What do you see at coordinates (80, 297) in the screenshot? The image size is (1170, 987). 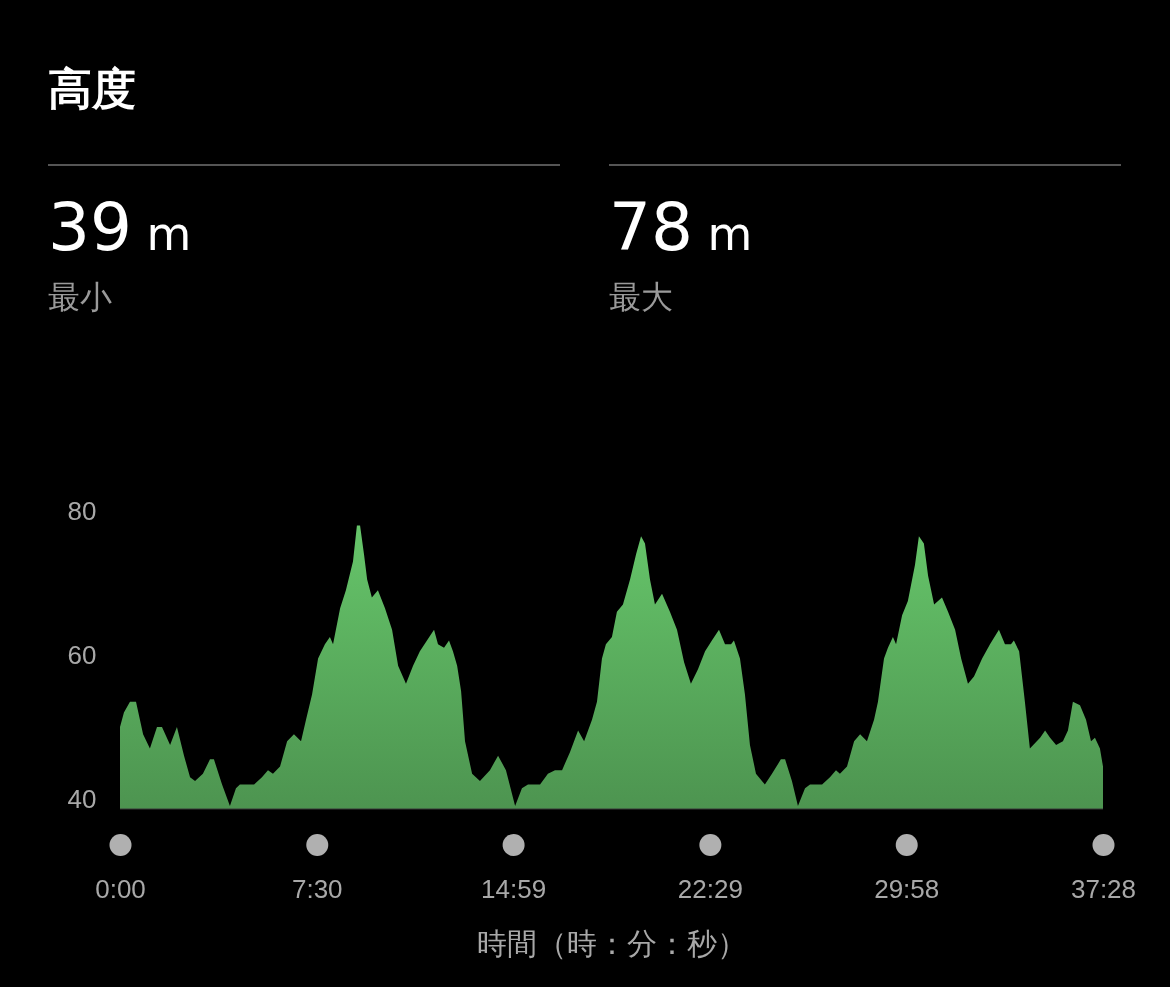 I see `text: 最小` at bounding box center [80, 297].